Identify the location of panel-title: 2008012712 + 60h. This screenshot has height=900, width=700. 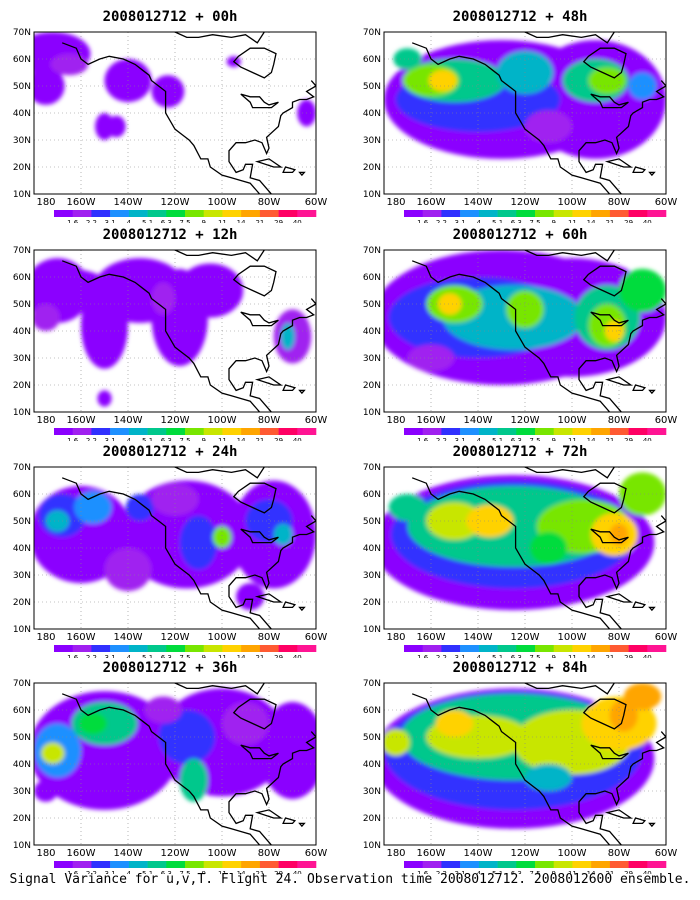
(520, 235).